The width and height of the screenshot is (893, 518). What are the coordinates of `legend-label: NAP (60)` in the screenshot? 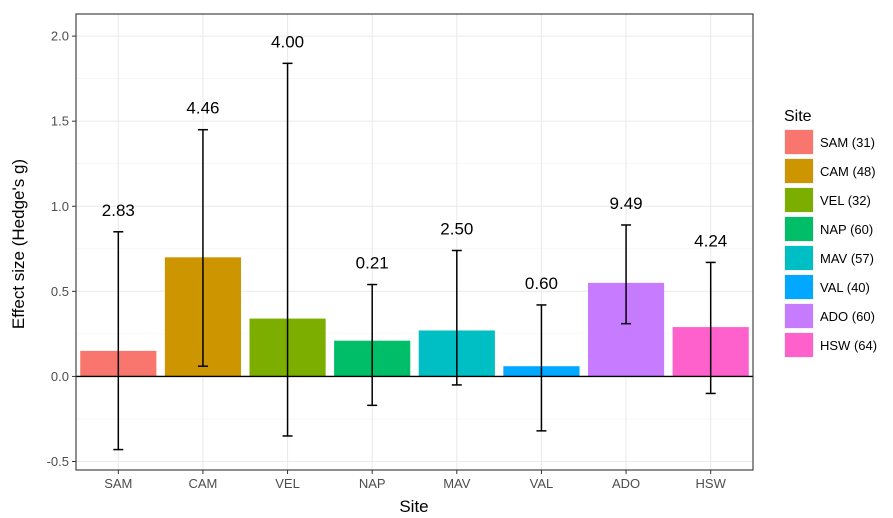 It's located at (846, 229).